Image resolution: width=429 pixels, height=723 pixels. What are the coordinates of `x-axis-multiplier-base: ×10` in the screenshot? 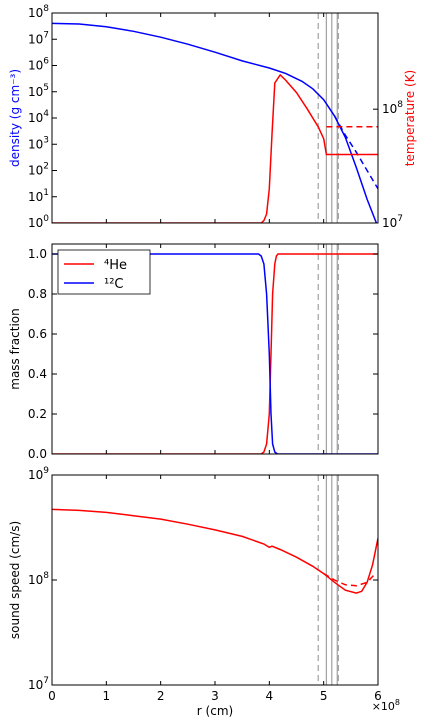 It's located at (383, 706).